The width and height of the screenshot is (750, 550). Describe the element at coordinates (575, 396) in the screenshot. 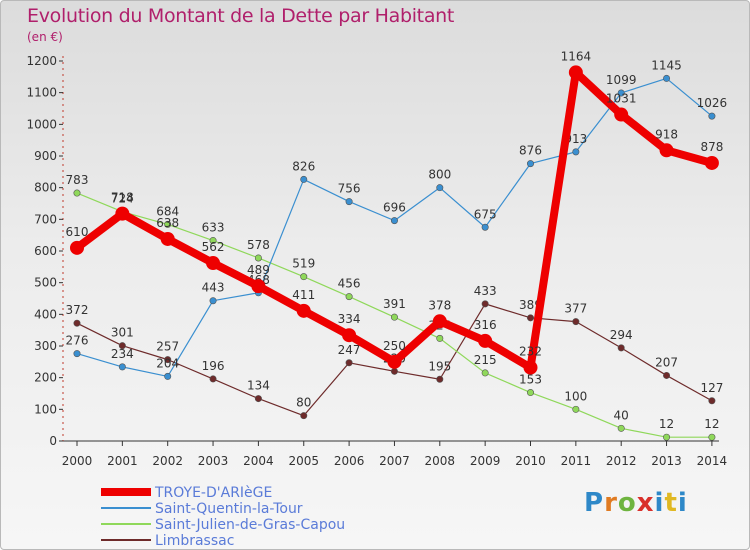

I see `data-label: 100` at that location.